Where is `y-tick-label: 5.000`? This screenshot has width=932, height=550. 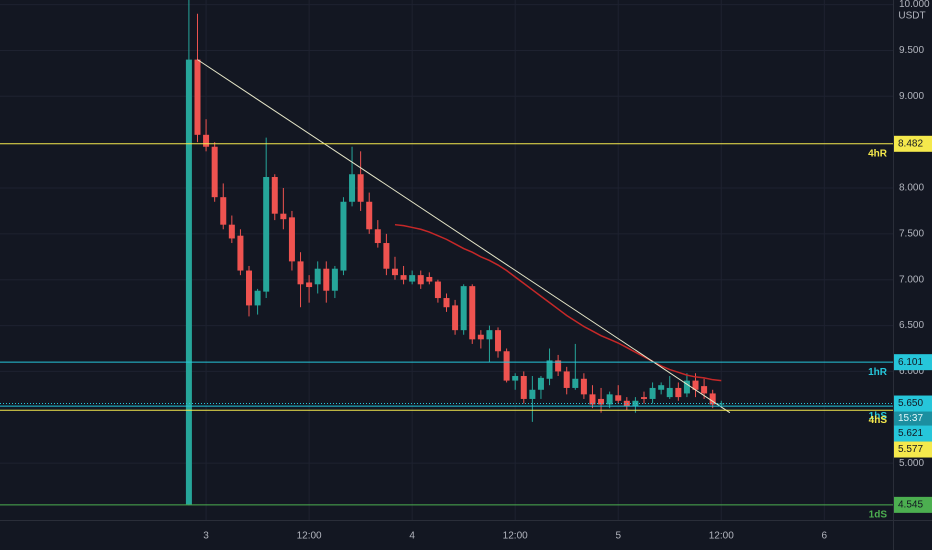 y-tick-label: 5.000 is located at coordinates (911, 463).